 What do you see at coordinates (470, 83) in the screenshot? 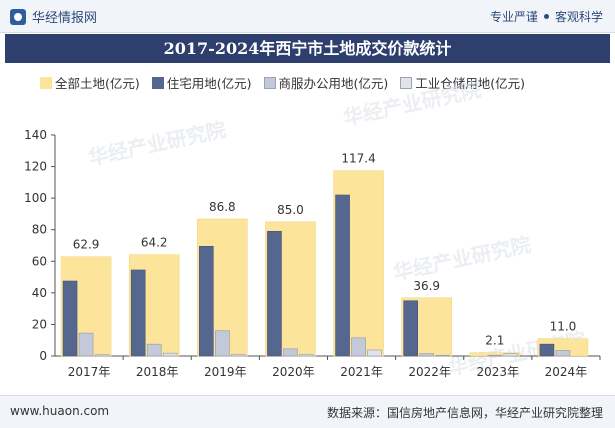
I see `legend-label-industrial: 工业仓储用地(亿元)` at bounding box center [470, 83].